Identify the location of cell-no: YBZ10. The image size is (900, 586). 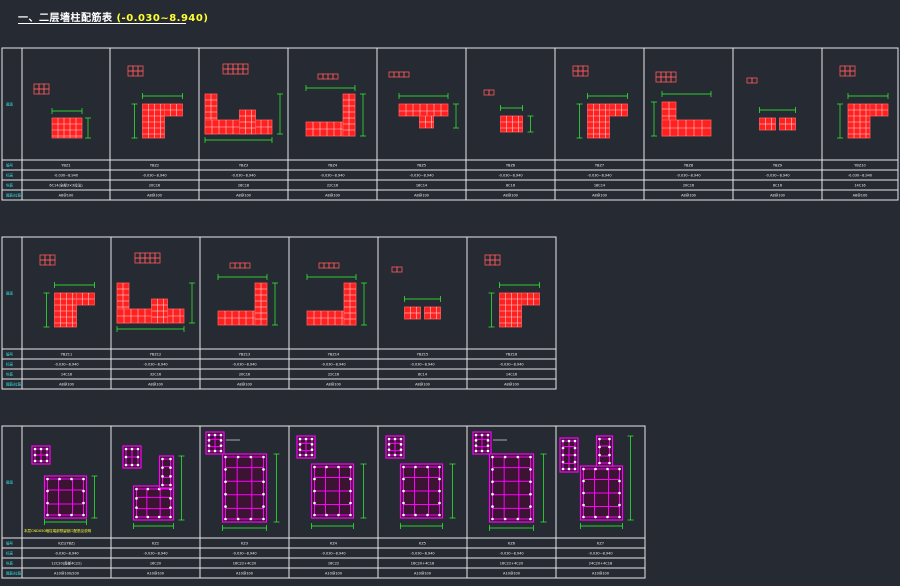
(859, 166).